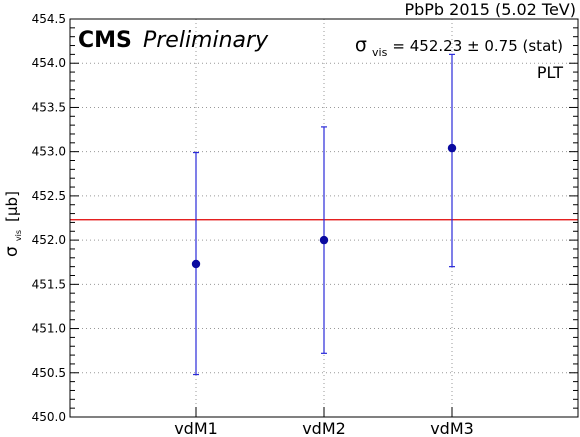  I want to click on x-tick-label: vdM3, so click(452, 428).